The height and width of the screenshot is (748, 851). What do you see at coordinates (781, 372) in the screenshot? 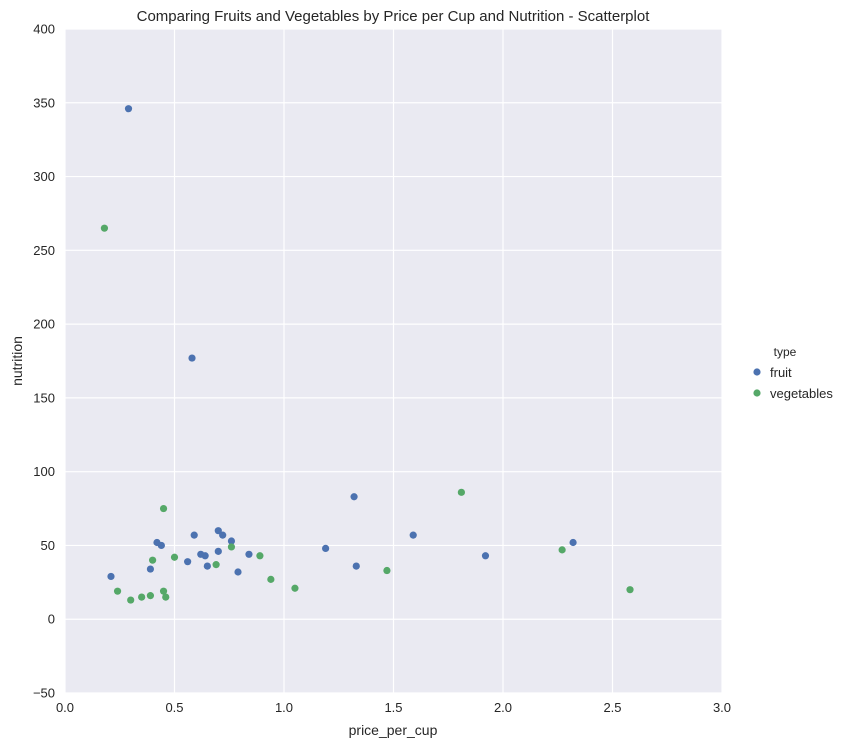
I see `legend-label-fruit: fruit` at bounding box center [781, 372].